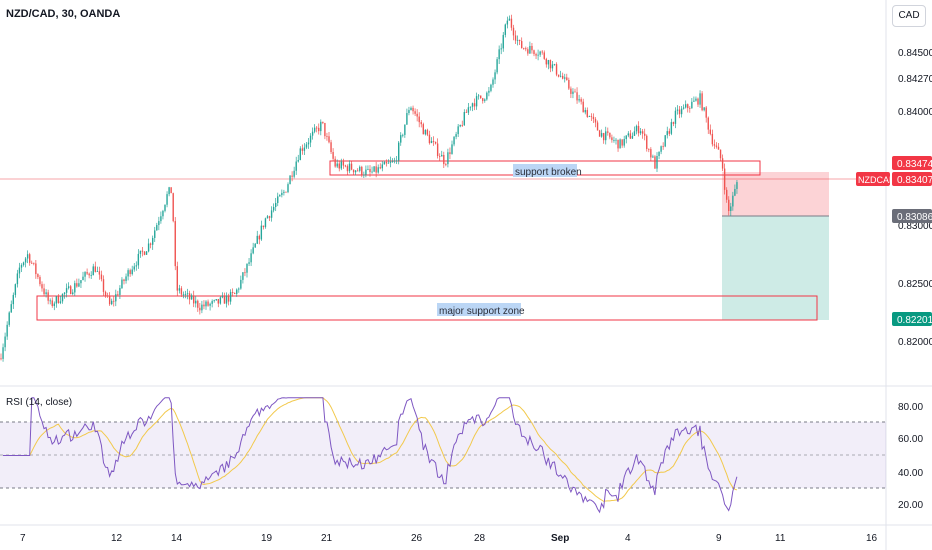 This screenshot has height=550, width=932. Describe the element at coordinates (23, 538) in the screenshot. I see `time-tick: 7` at that location.